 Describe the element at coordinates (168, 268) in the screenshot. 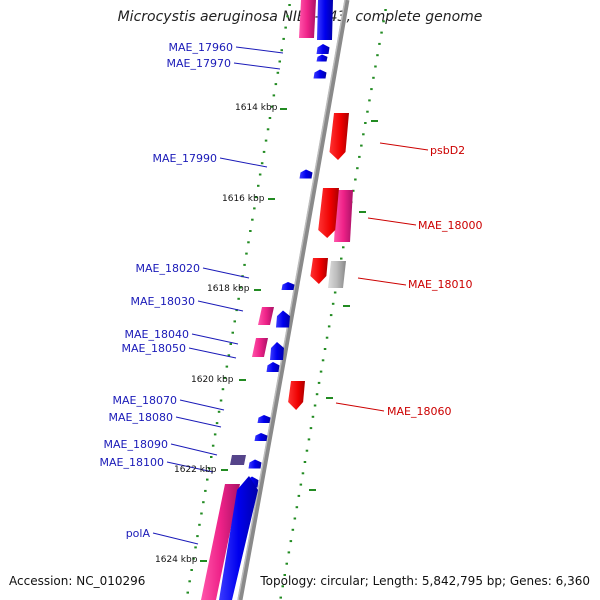

I see `gene-label-mae-18020: MAE_18020` at that location.